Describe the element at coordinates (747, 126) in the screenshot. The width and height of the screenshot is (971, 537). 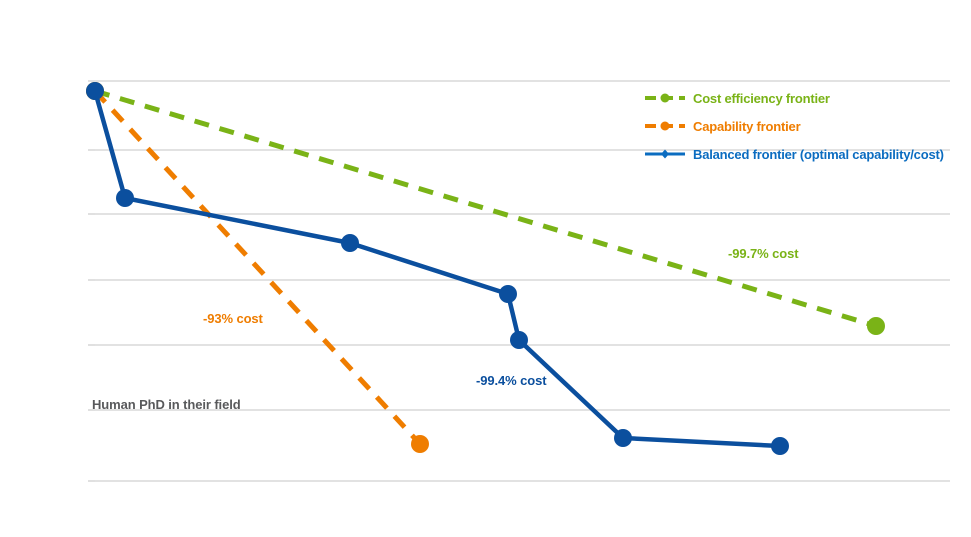
I see `legend-label-capability-frontier: Capability frontier` at that location.